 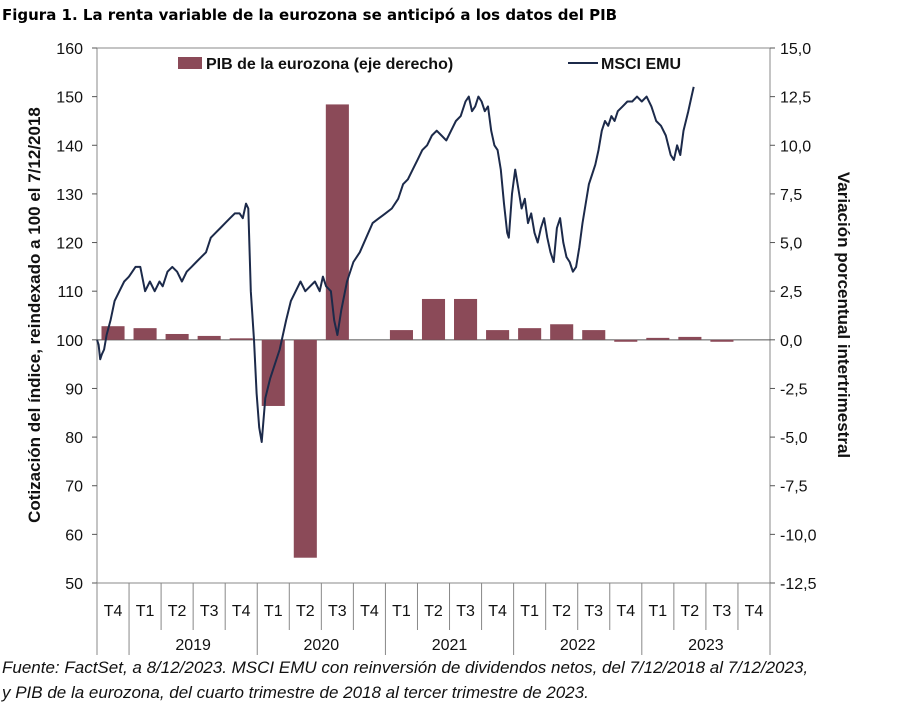 What do you see at coordinates (70, 292) in the screenshot?
I see `left-tick-label: 110` at bounding box center [70, 292].